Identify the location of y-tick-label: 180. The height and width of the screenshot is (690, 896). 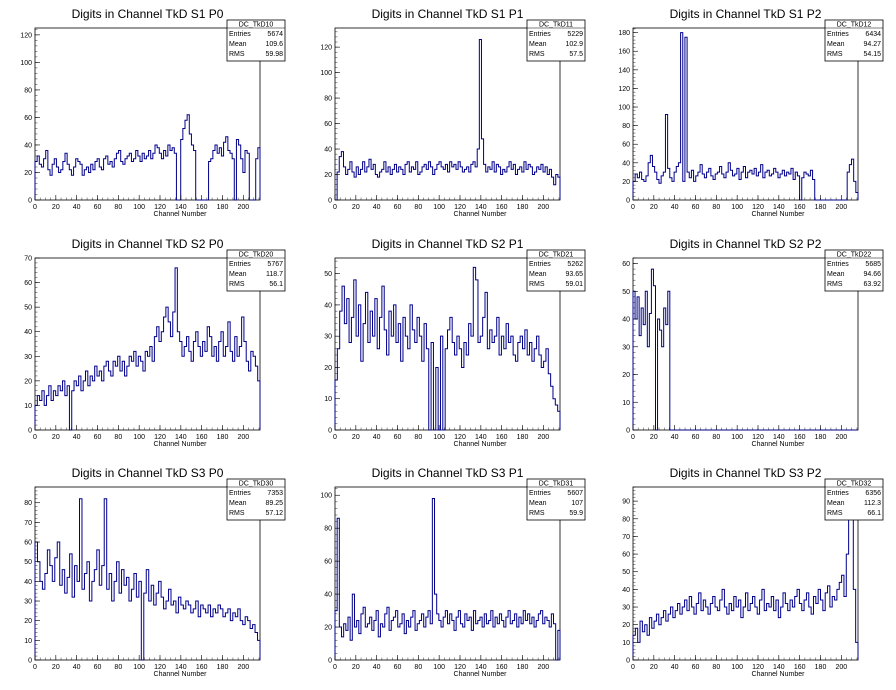
(624, 33).